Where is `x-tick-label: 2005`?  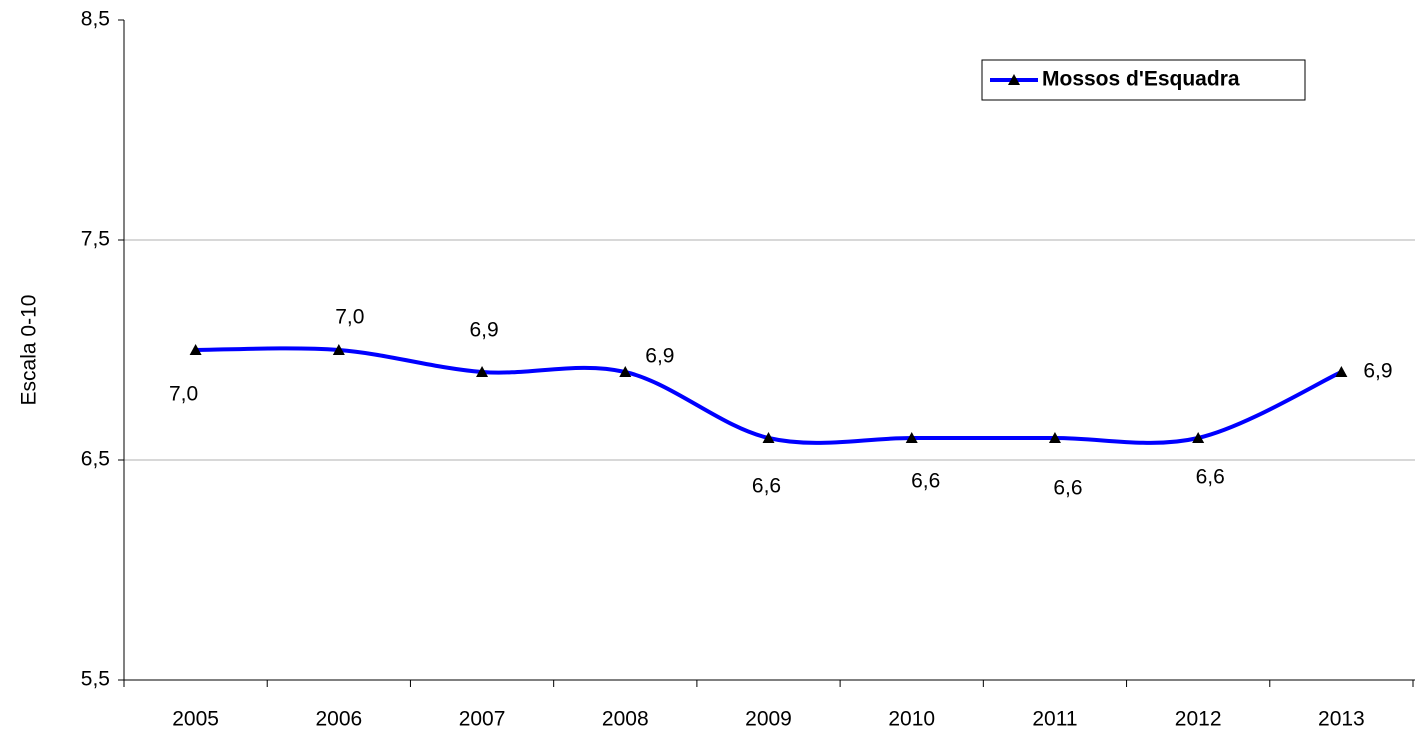 x-tick-label: 2005 is located at coordinates (195, 719).